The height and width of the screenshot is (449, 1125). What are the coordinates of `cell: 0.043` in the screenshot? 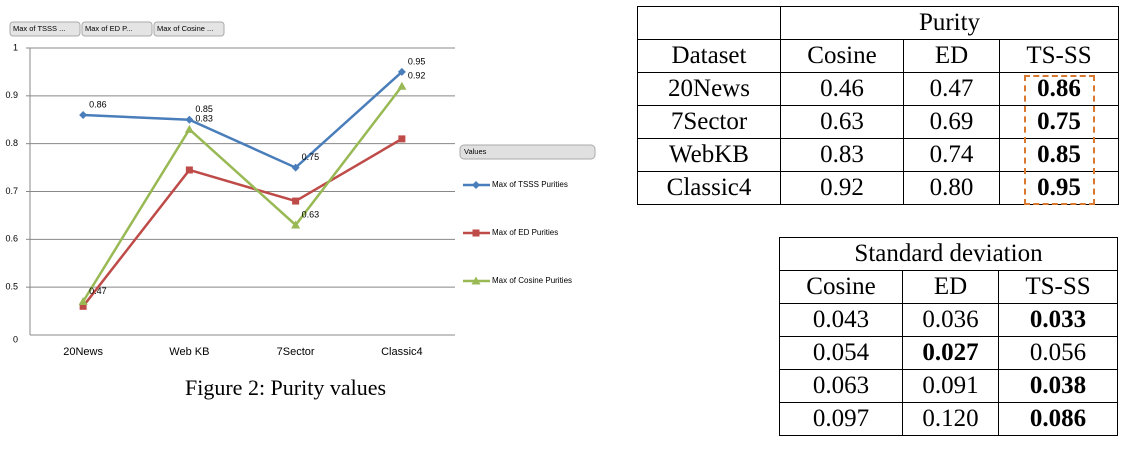 It's located at (841, 320).